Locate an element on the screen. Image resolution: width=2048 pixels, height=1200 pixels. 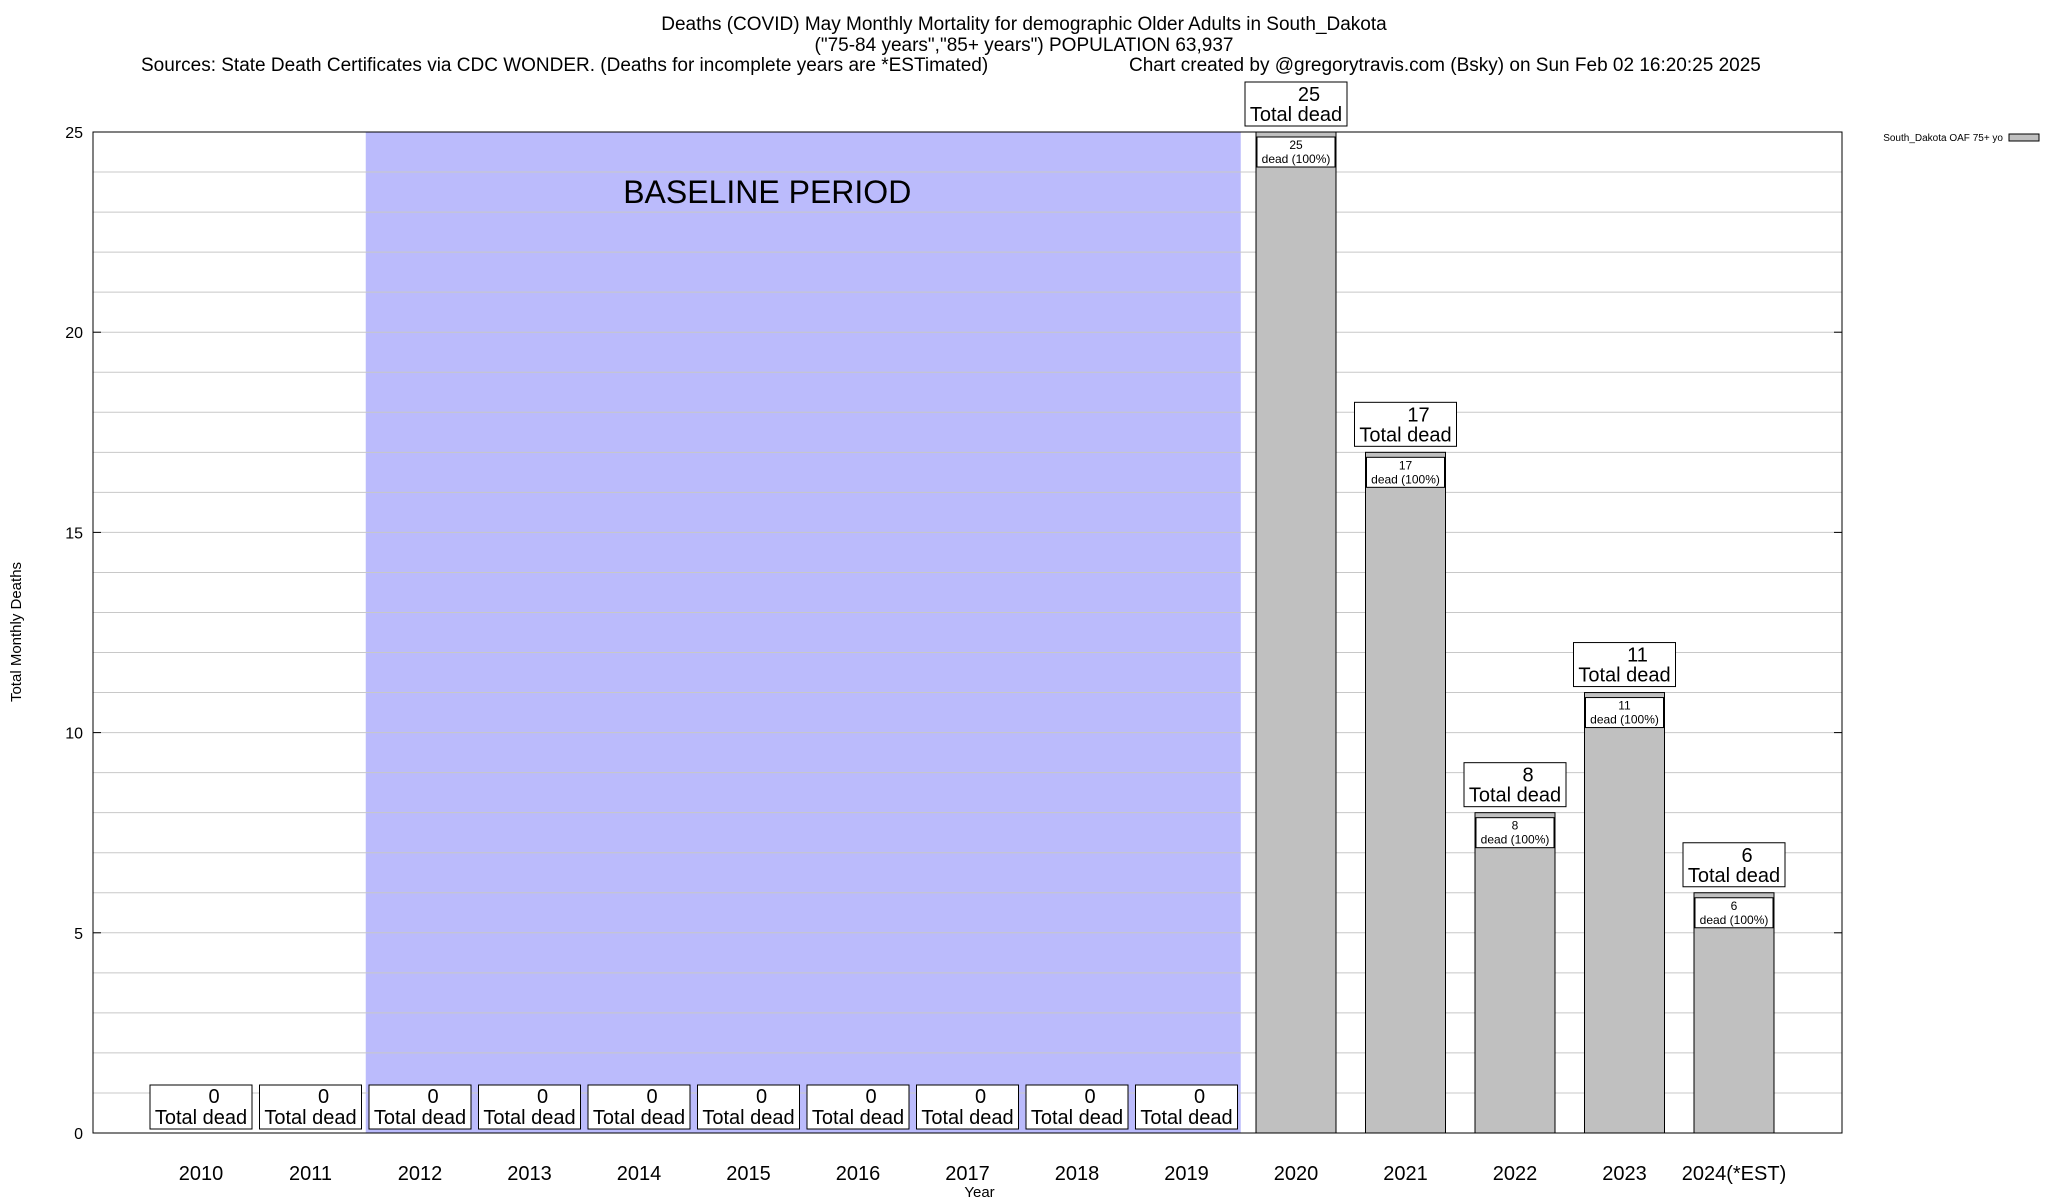
x-tick-label: 2010 is located at coordinates (201, 1174).